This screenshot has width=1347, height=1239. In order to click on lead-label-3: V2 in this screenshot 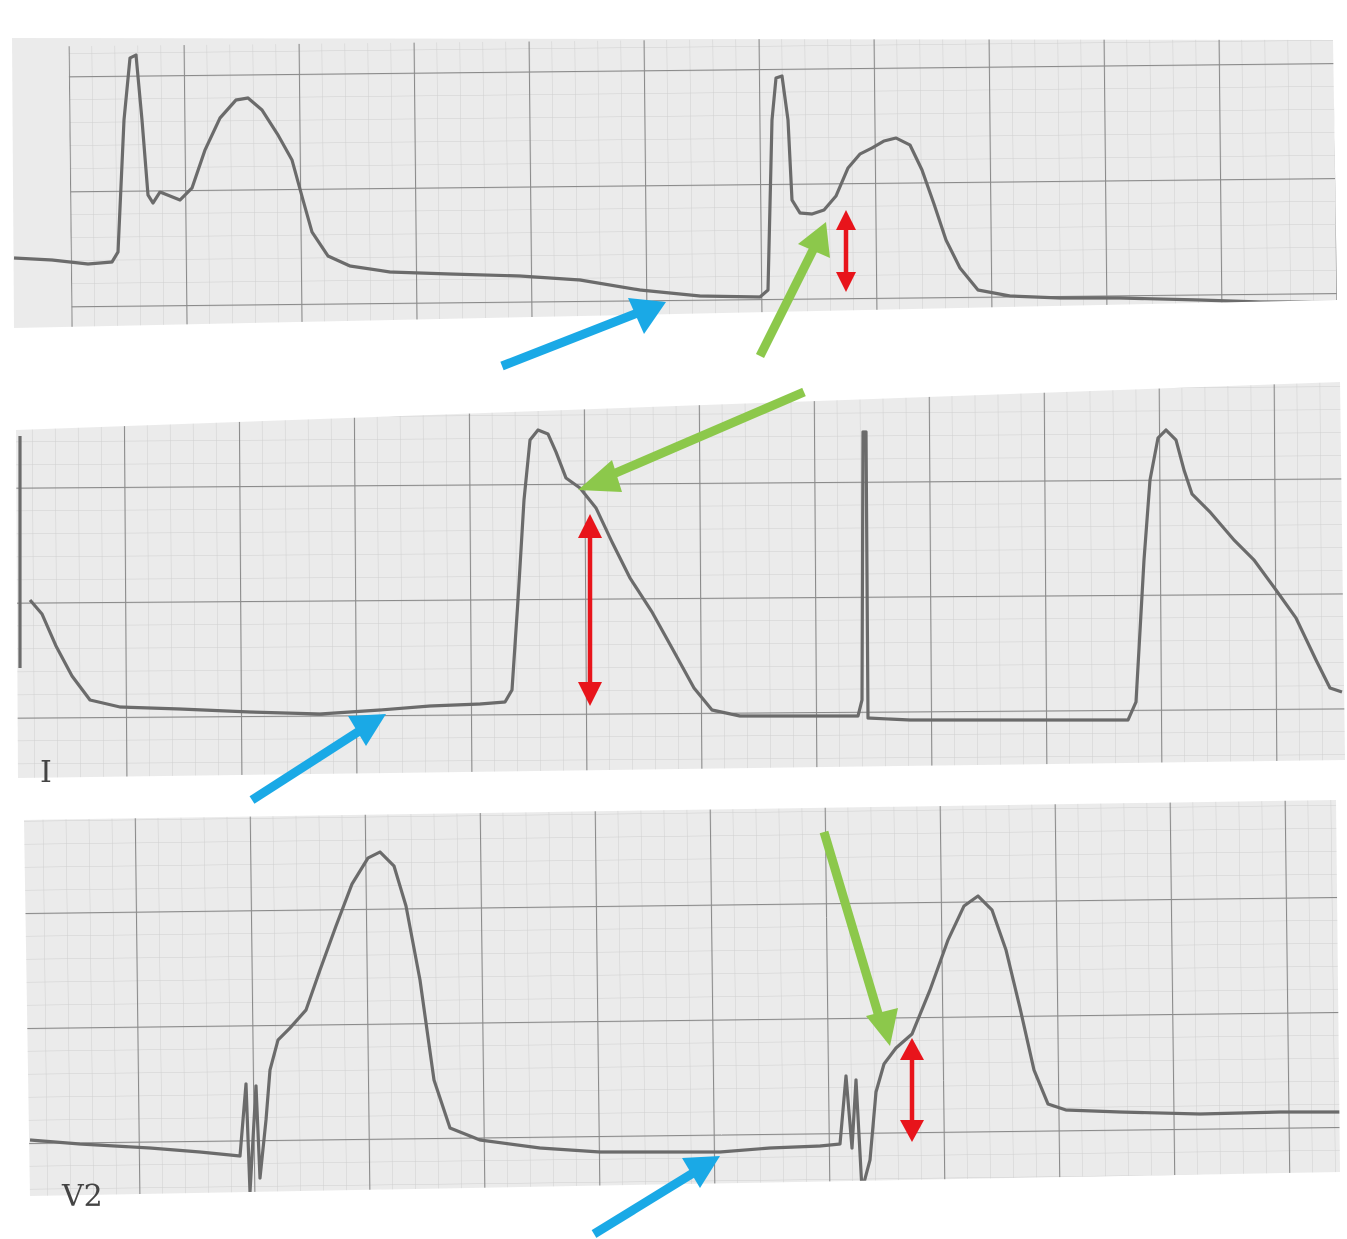, I will do `click(82, 1196)`.